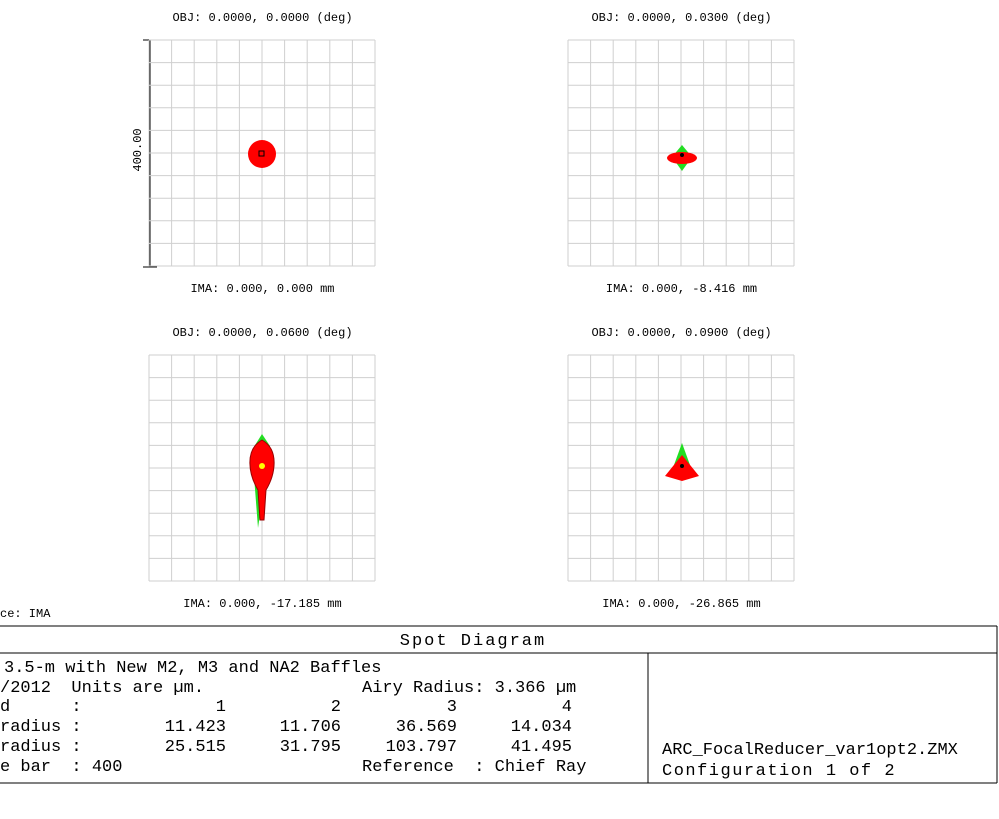  I want to click on table-cell: 103.797, so click(421, 747).